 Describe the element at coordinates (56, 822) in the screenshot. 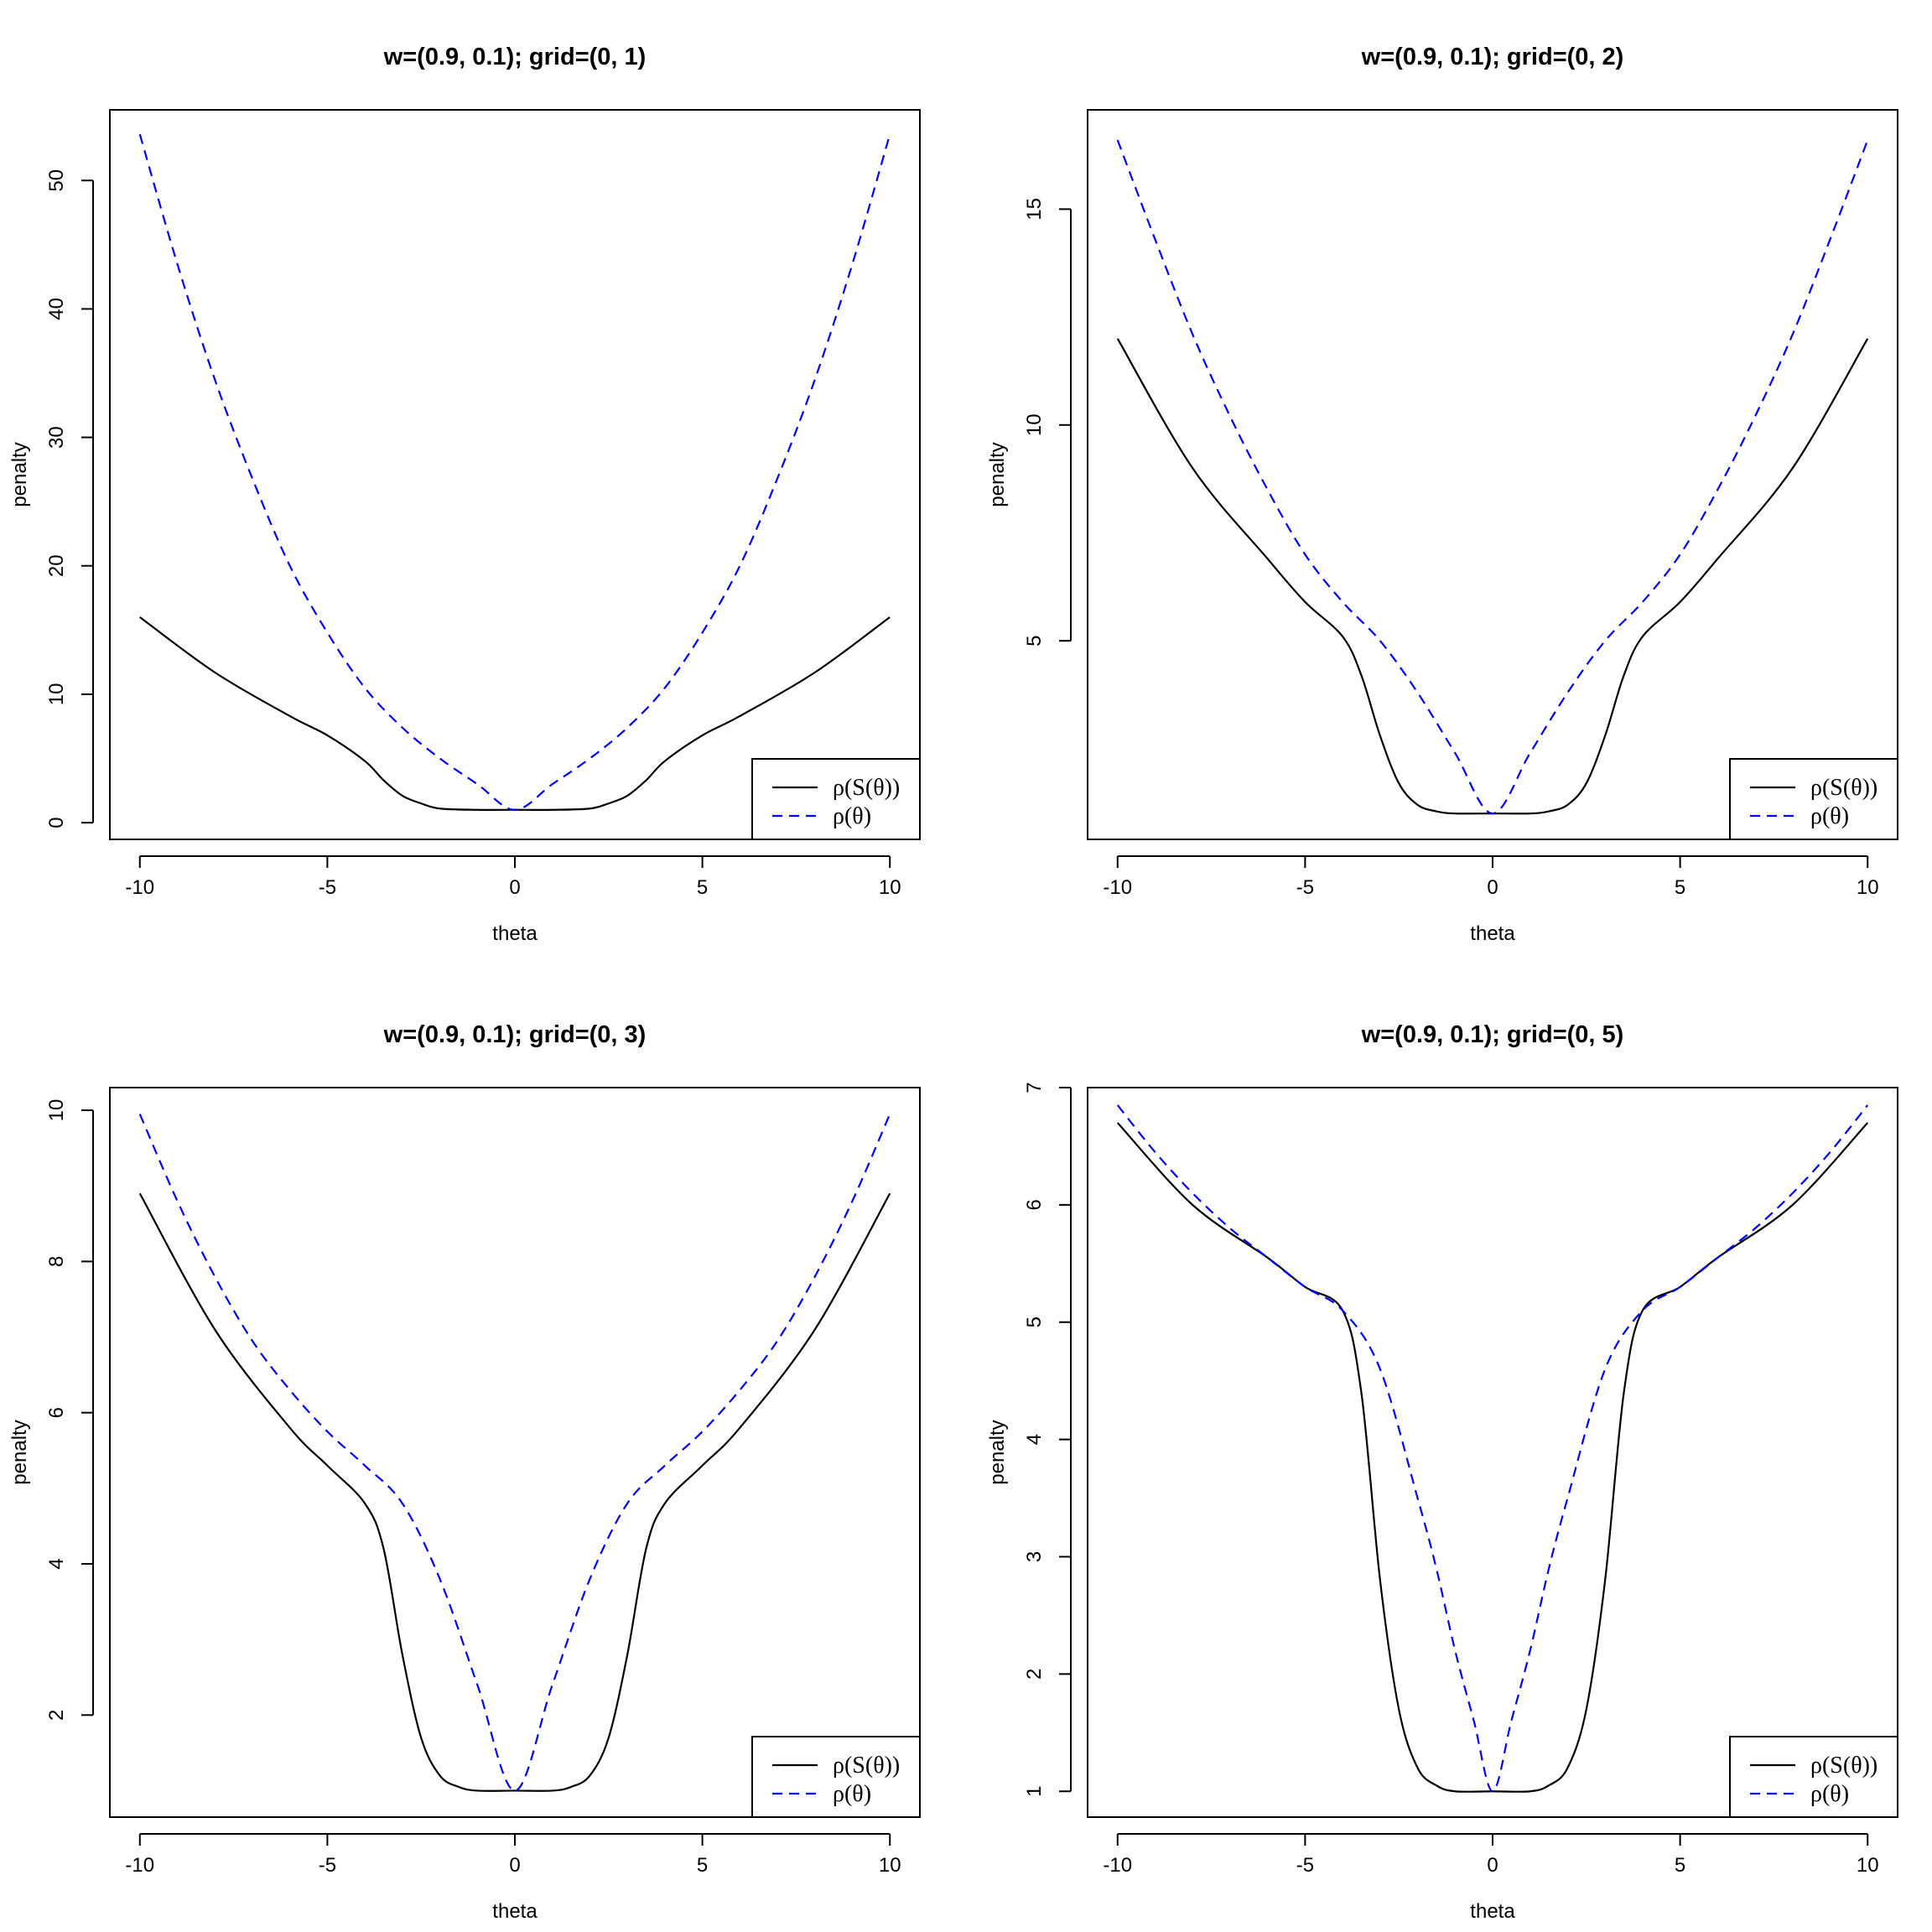

I see `y-tick-label: 0` at that location.